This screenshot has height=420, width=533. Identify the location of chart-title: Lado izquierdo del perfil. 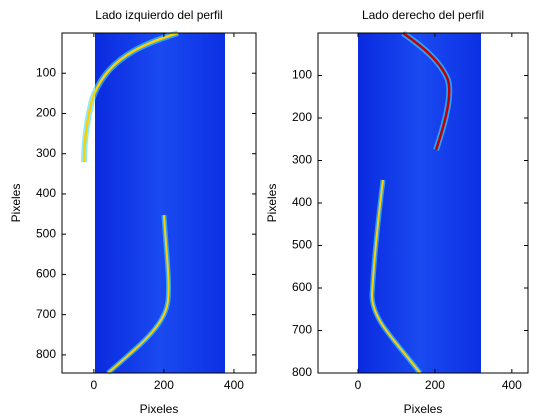
(158, 15).